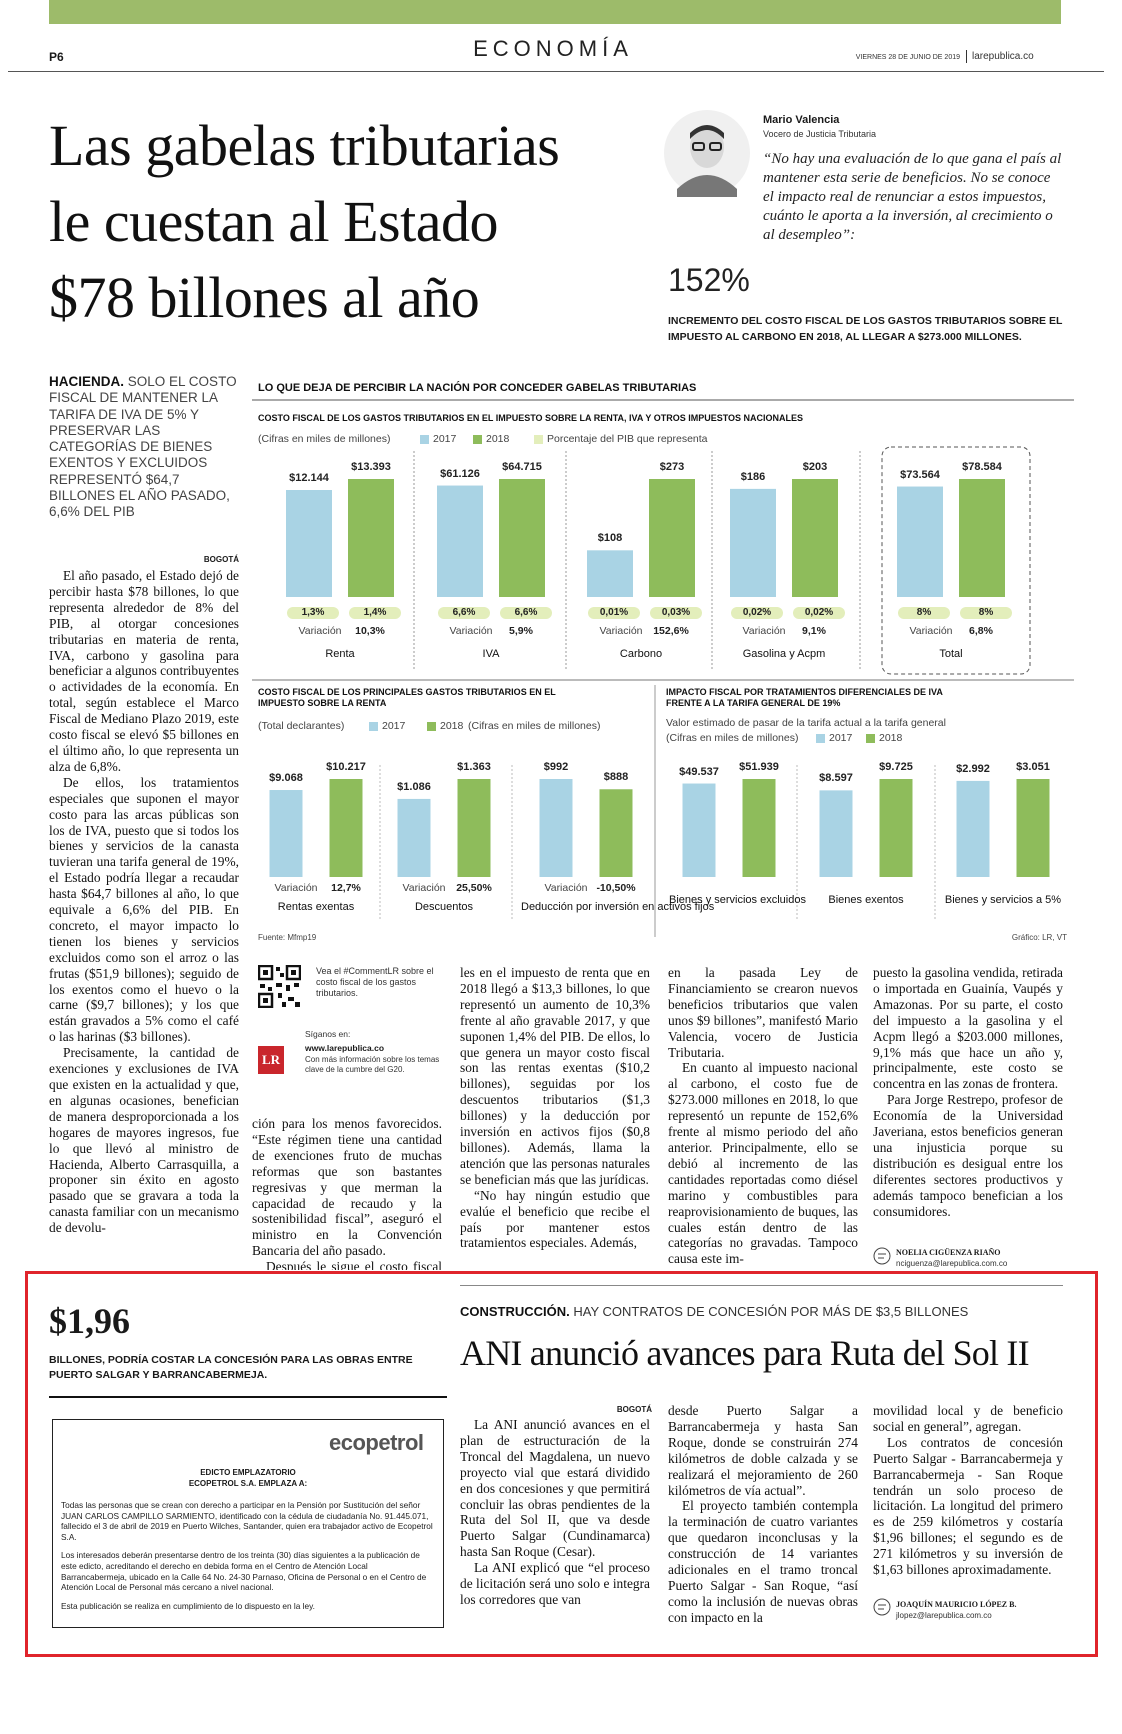  I want to click on issue-date: VIERNES 28 DE JUNIO DE 2019, so click(907, 57).